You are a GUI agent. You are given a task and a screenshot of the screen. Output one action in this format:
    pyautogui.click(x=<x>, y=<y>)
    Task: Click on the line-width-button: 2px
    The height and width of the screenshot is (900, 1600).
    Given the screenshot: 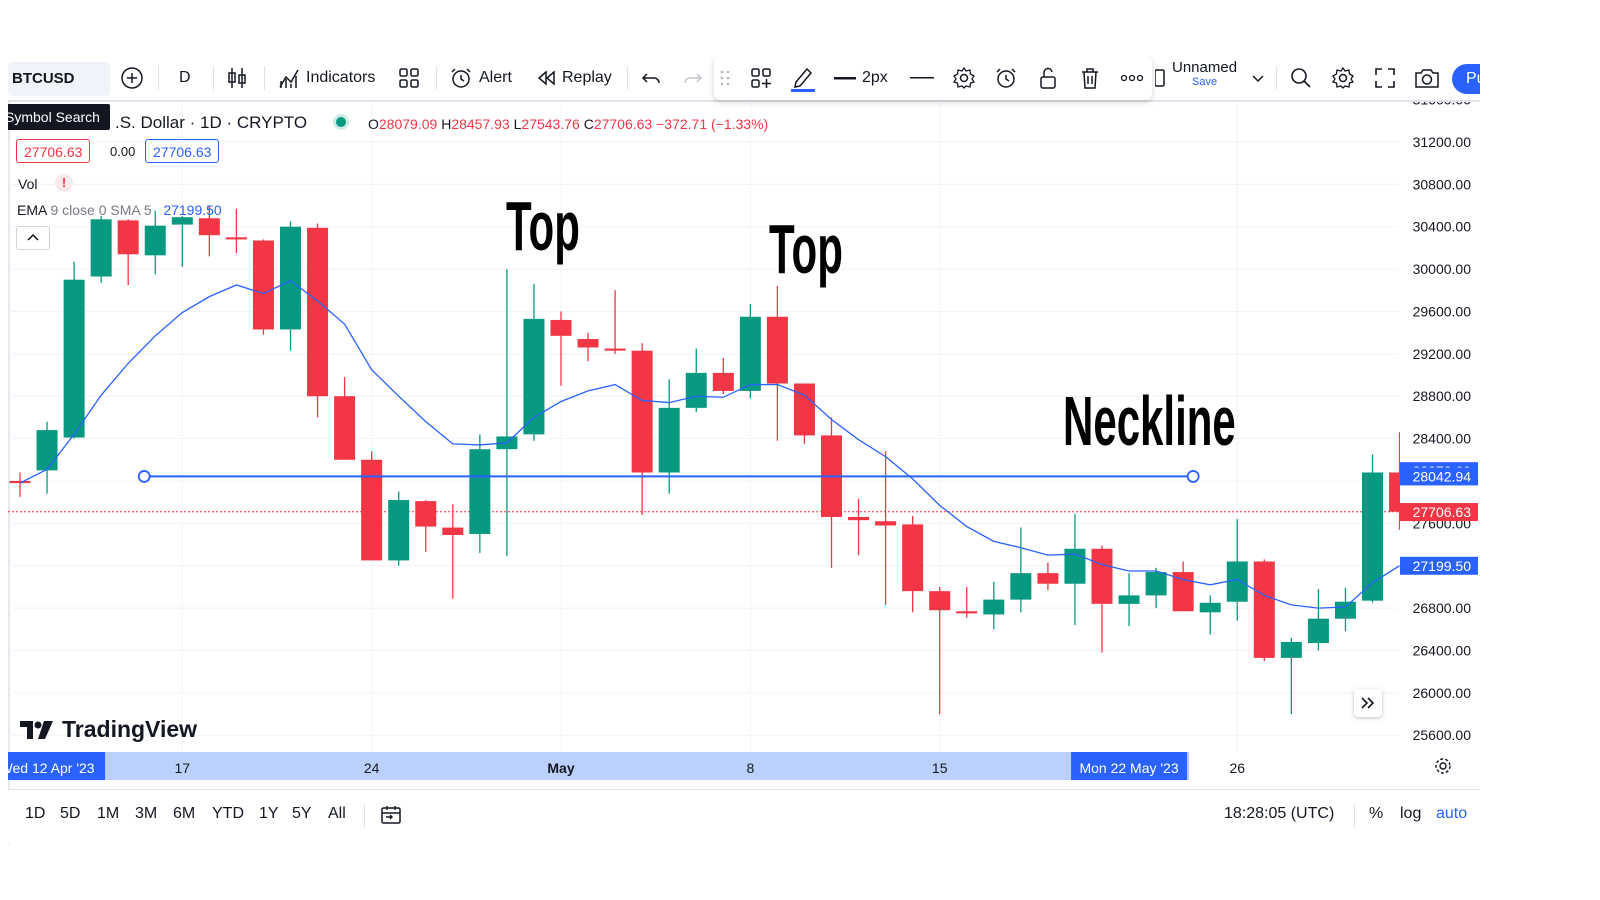 What is the action you would take?
    pyautogui.click(x=861, y=78)
    